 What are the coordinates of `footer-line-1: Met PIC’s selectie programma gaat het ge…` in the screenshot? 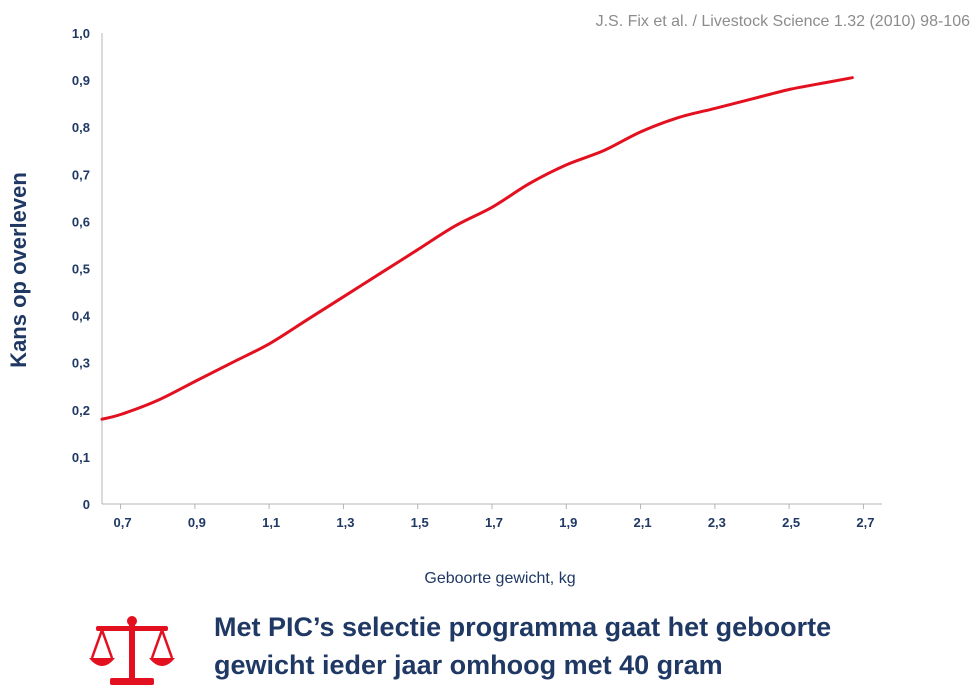 It's located at (523, 627).